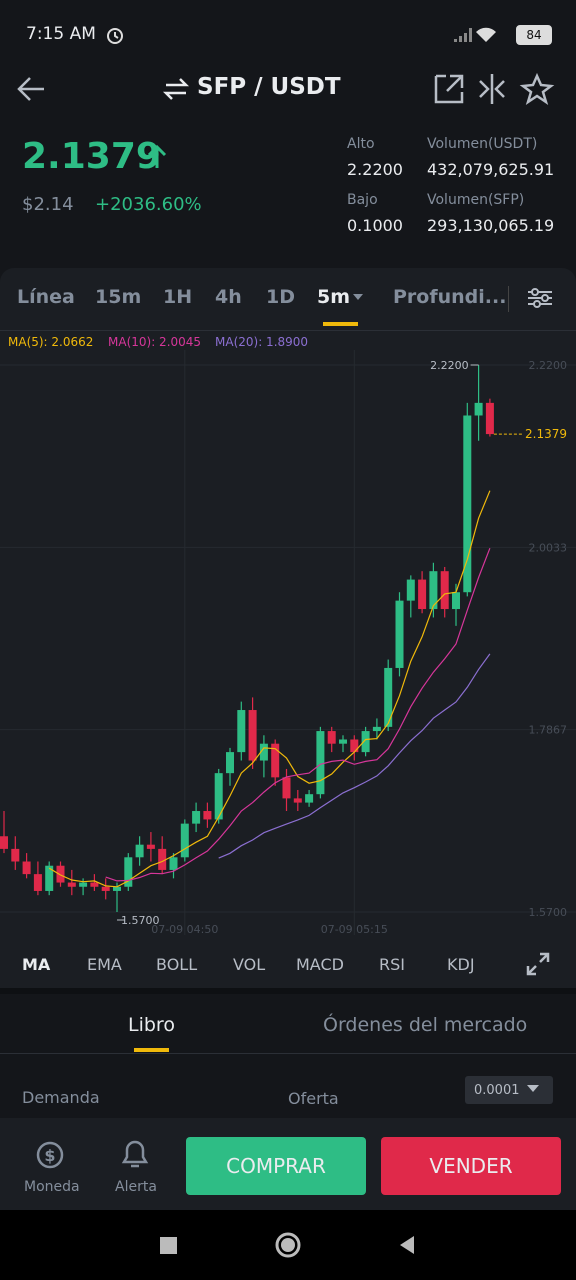  I want to click on x-tick-label: 07-09 05:15, so click(354, 929).